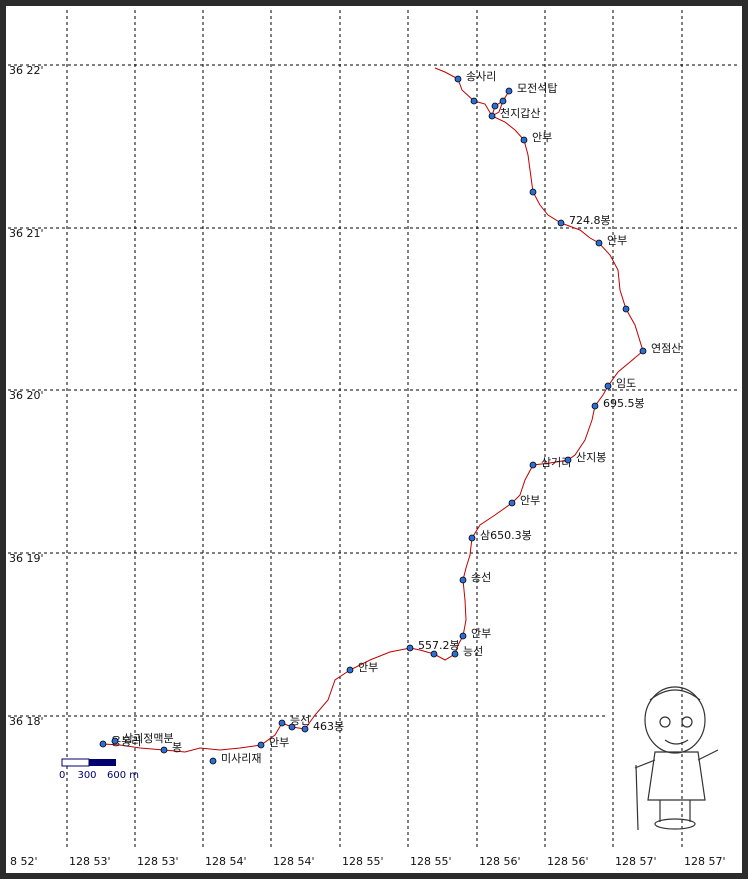  What do you see at coordinates (26, 395) in the screenshot?
I see `latitude-label: 36 20'` at bounding box center [26, 395].